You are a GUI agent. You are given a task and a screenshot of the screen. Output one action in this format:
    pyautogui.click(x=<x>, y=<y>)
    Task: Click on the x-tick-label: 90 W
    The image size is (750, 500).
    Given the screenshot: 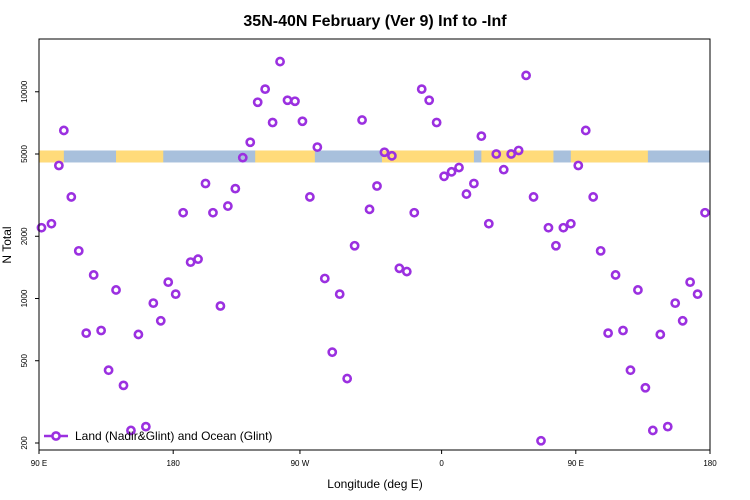 What is the action you would take?
    pyautogui.click(x=300, y=463)
    